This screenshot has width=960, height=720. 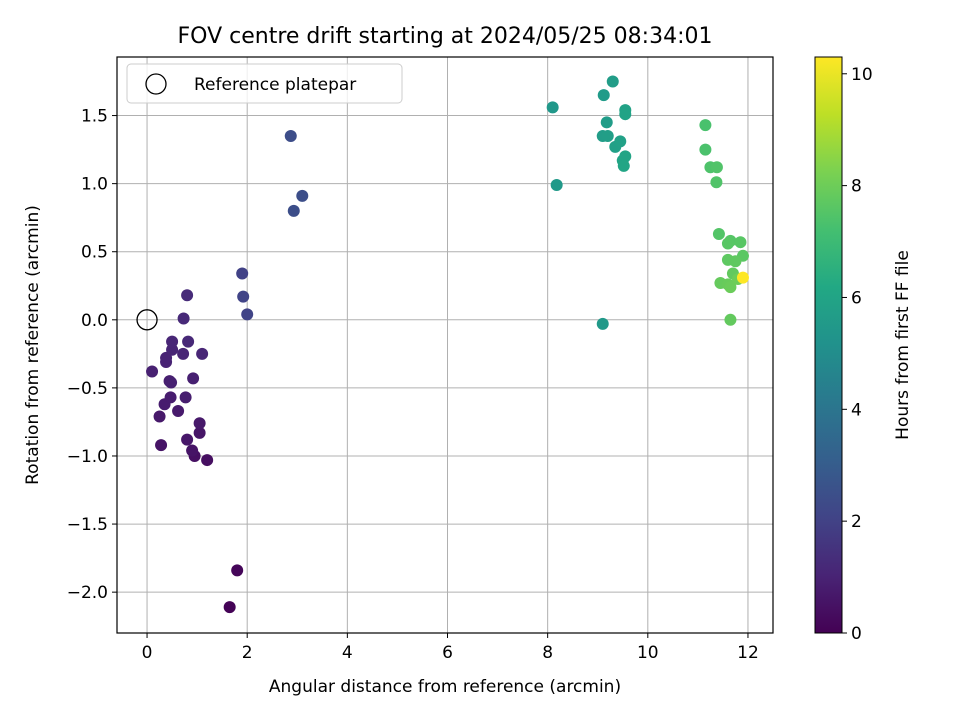 What do you see at coordinates (862, 75) in the screenshot?
I see `colorbar-tick-label: 10` at bounding box center [862, 75].